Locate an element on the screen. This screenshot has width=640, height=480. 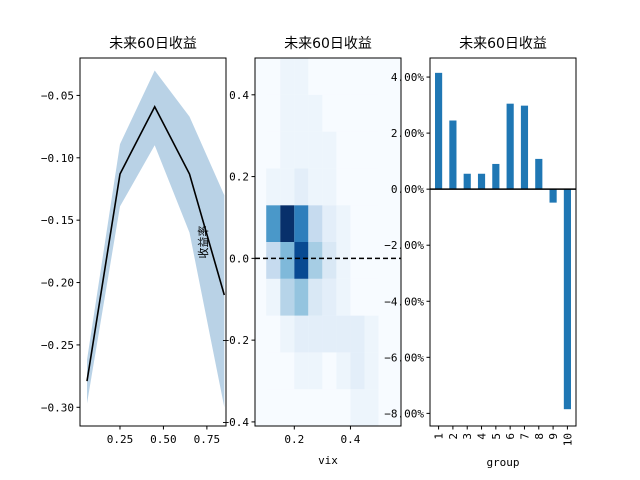
ytick-label: −0.20 is located at coordinates (57, 283).